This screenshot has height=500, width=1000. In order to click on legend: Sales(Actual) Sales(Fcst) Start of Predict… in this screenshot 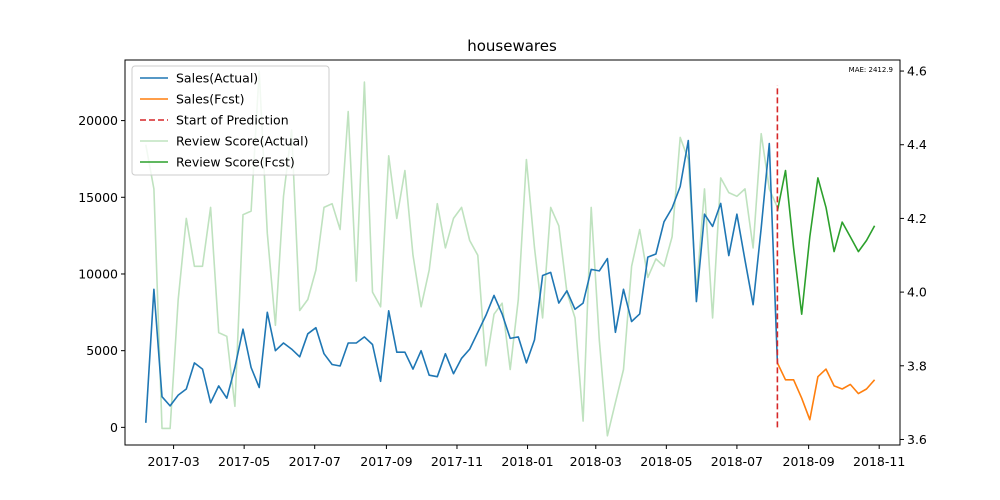, I will do `click(230, 120)`.